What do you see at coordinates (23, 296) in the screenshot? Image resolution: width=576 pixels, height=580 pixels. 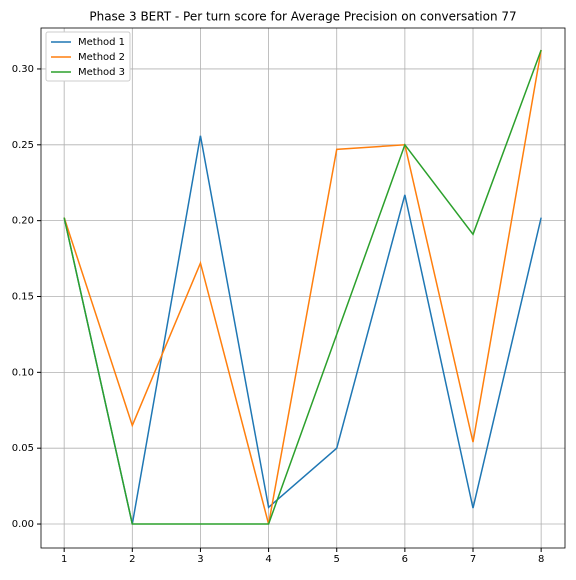 I see `y-tick-label: 0.15` at bounding box center [23, 296].